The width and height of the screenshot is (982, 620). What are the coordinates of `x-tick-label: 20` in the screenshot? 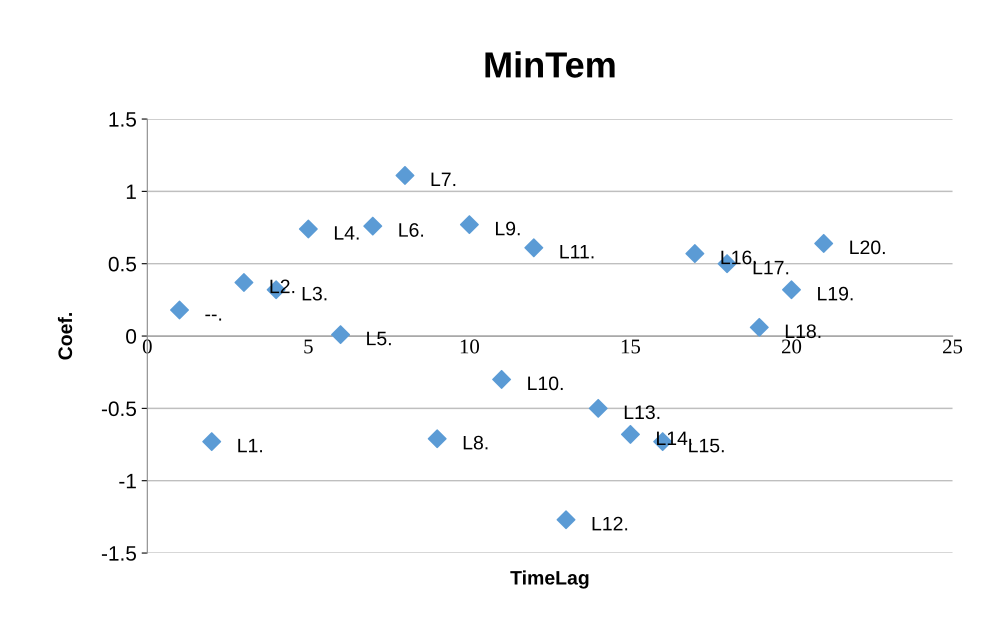 It's located at (792, 346).